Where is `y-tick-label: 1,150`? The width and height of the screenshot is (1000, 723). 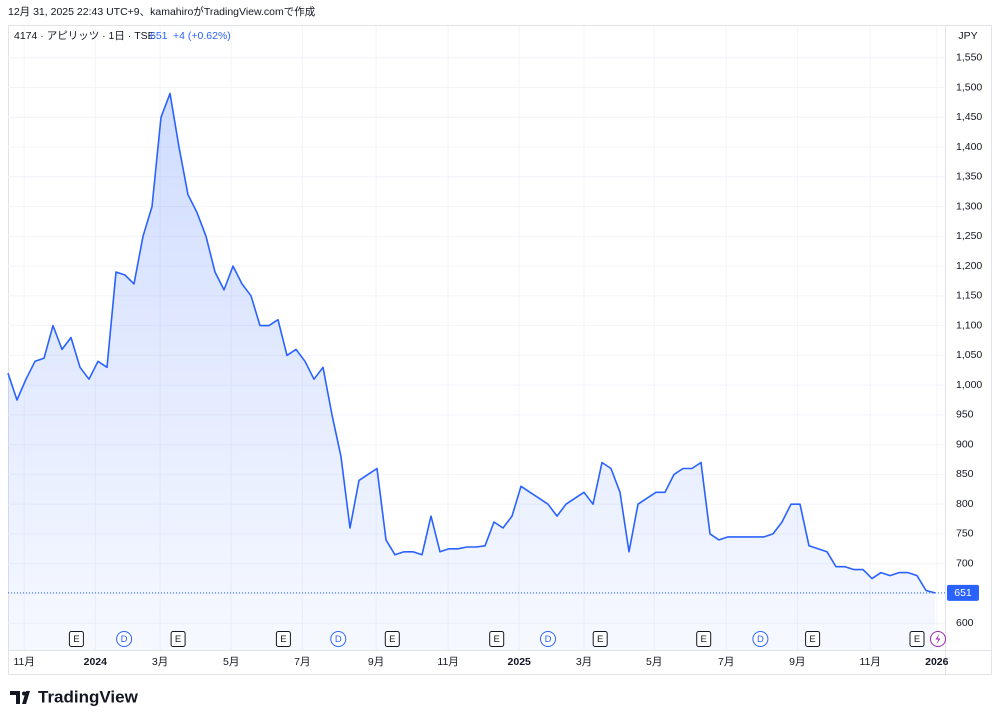
y-tick-label: 1,150 is located at coordinates (969, 296).